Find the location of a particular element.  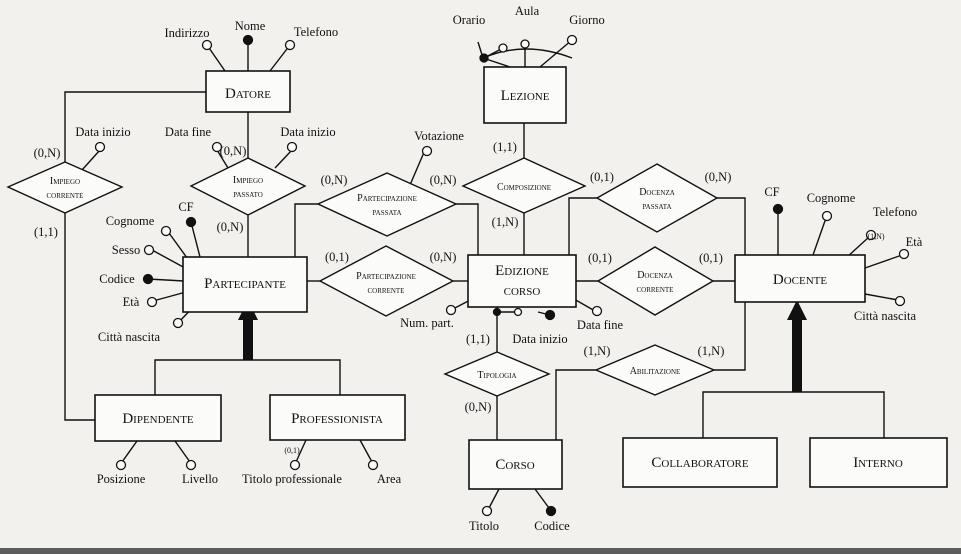

svg-text: Collaboratore is located at coordinates (699, 463).